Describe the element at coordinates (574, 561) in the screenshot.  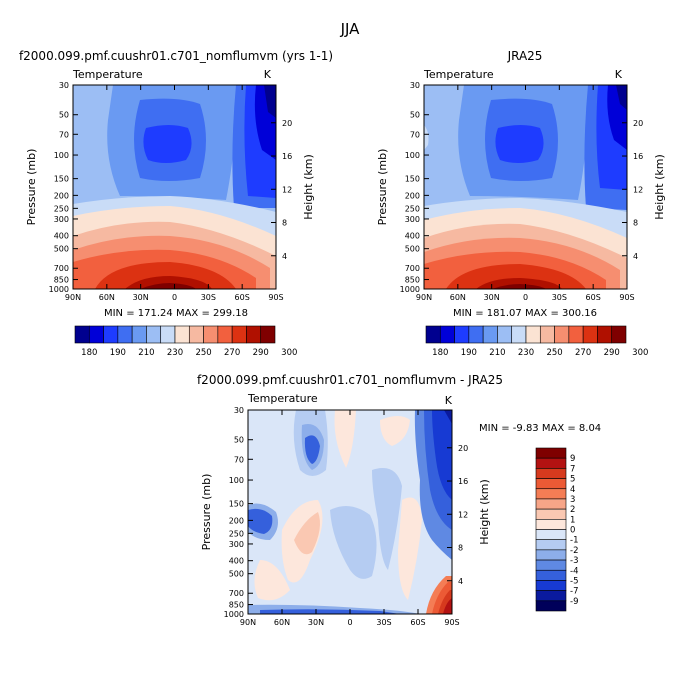
I see `colorbar-label: -3` at that location.